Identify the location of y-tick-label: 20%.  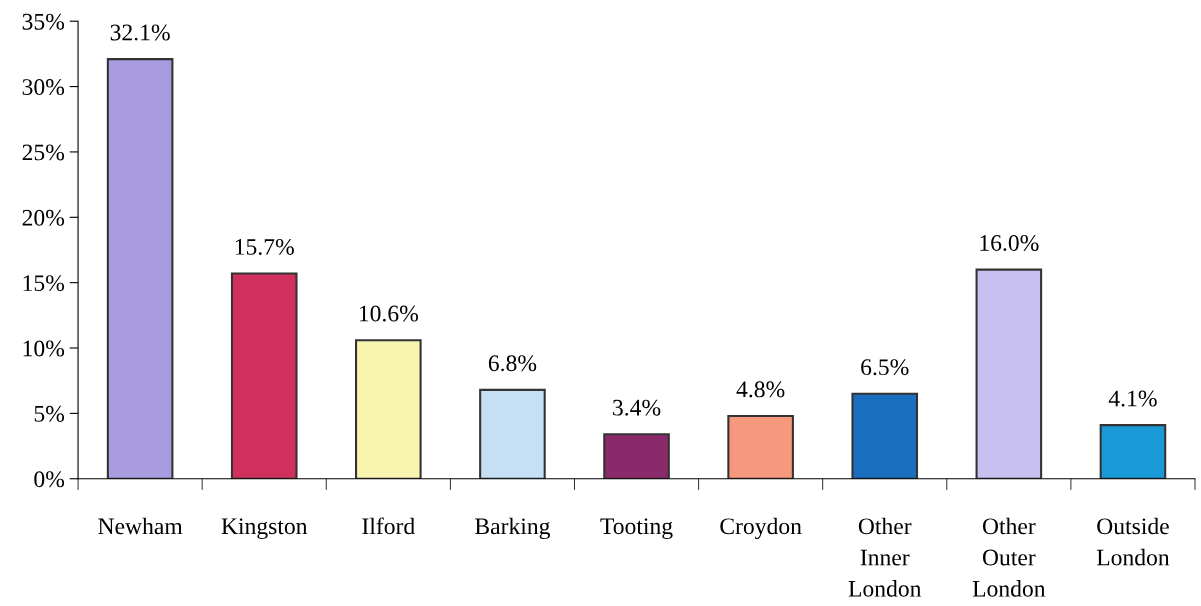
(43, 217).